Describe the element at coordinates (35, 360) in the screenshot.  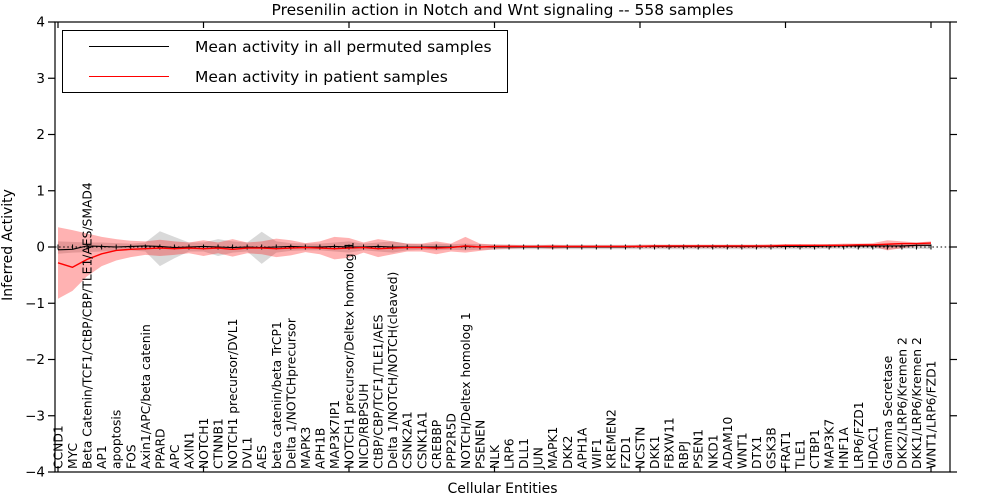
I see `y-tick-label: −2` at that location.